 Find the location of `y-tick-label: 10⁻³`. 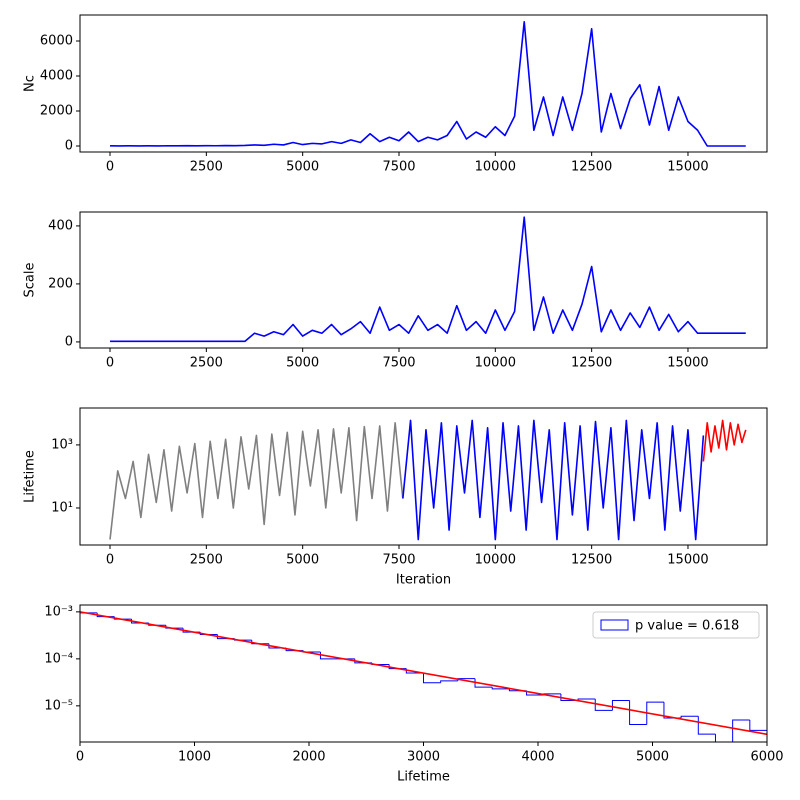

y-tick-label: 10⁻³ is located at coordinates (58, 611).